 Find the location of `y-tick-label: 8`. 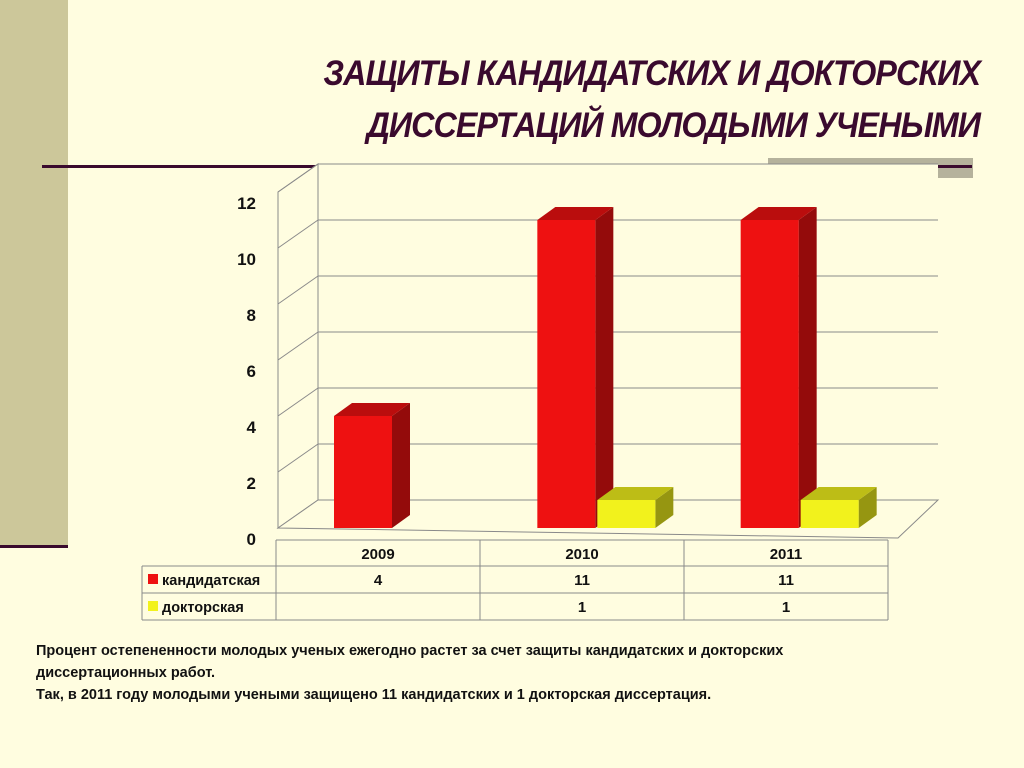

y-tick-label: 8 is located at coordinates (251, 315).